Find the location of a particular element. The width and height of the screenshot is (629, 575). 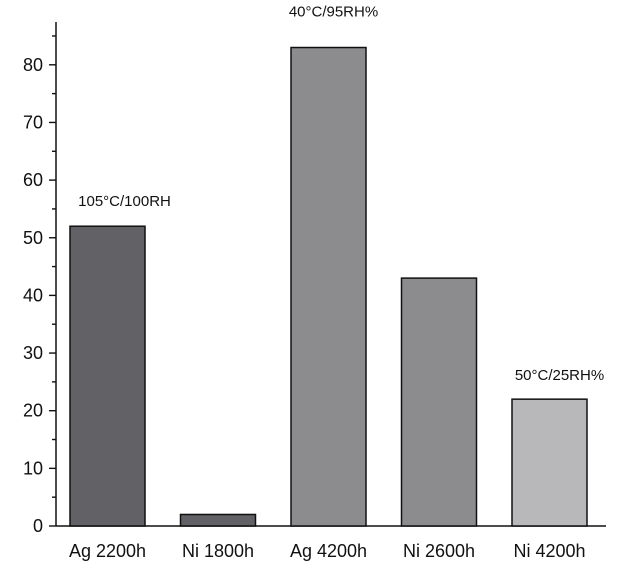

x-tick-label: Ag 4200h is located at coordinates (328, 551).